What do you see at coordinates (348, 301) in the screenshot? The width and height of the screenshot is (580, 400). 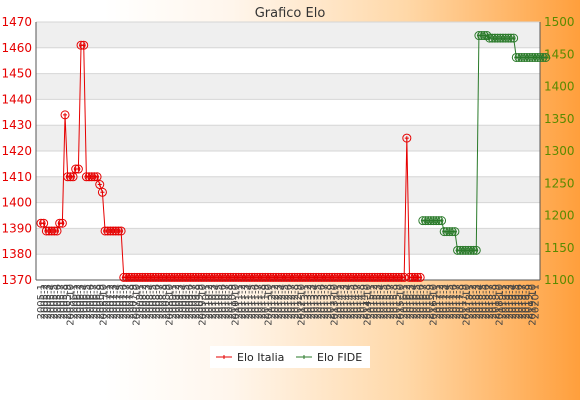 I see `x-tick-label: 2014-4` at bounding box center [348, 301].